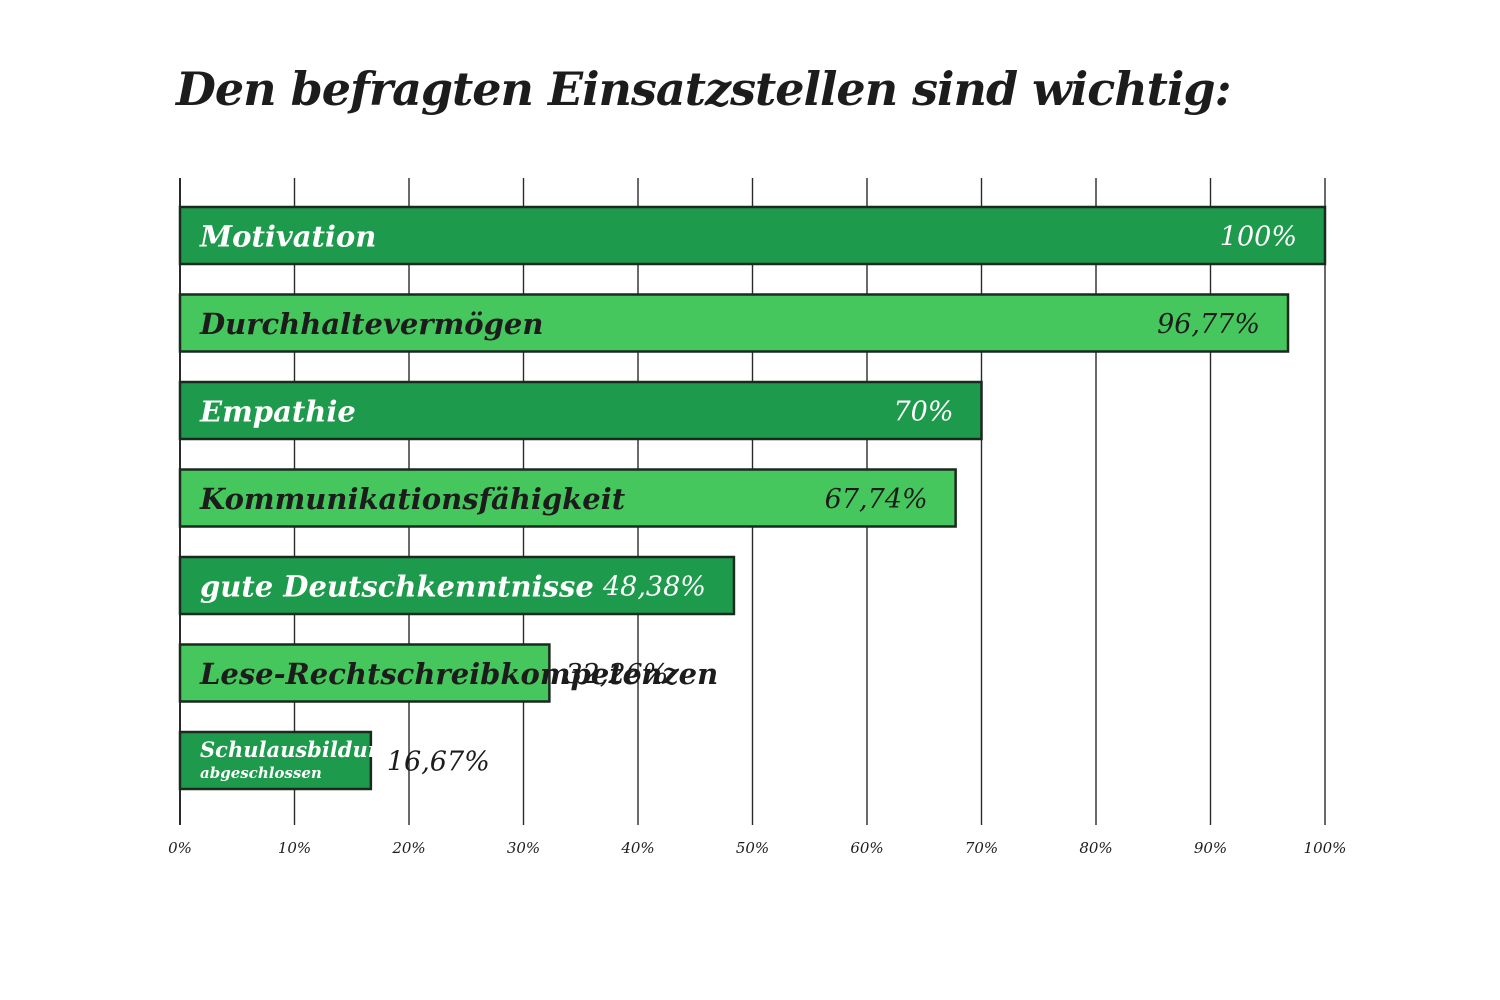  What do you see at coordinates (752, 848) in the screenshot?
I see `x-tick-label: 50%` at bounding box center [752, 848].